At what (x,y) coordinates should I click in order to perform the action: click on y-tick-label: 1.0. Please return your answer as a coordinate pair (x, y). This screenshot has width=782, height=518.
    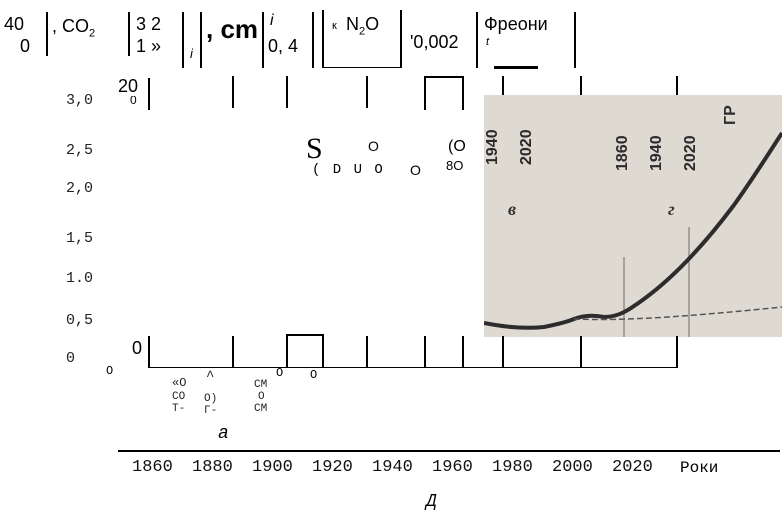
    Looking at the image, I should click on (80, 278).